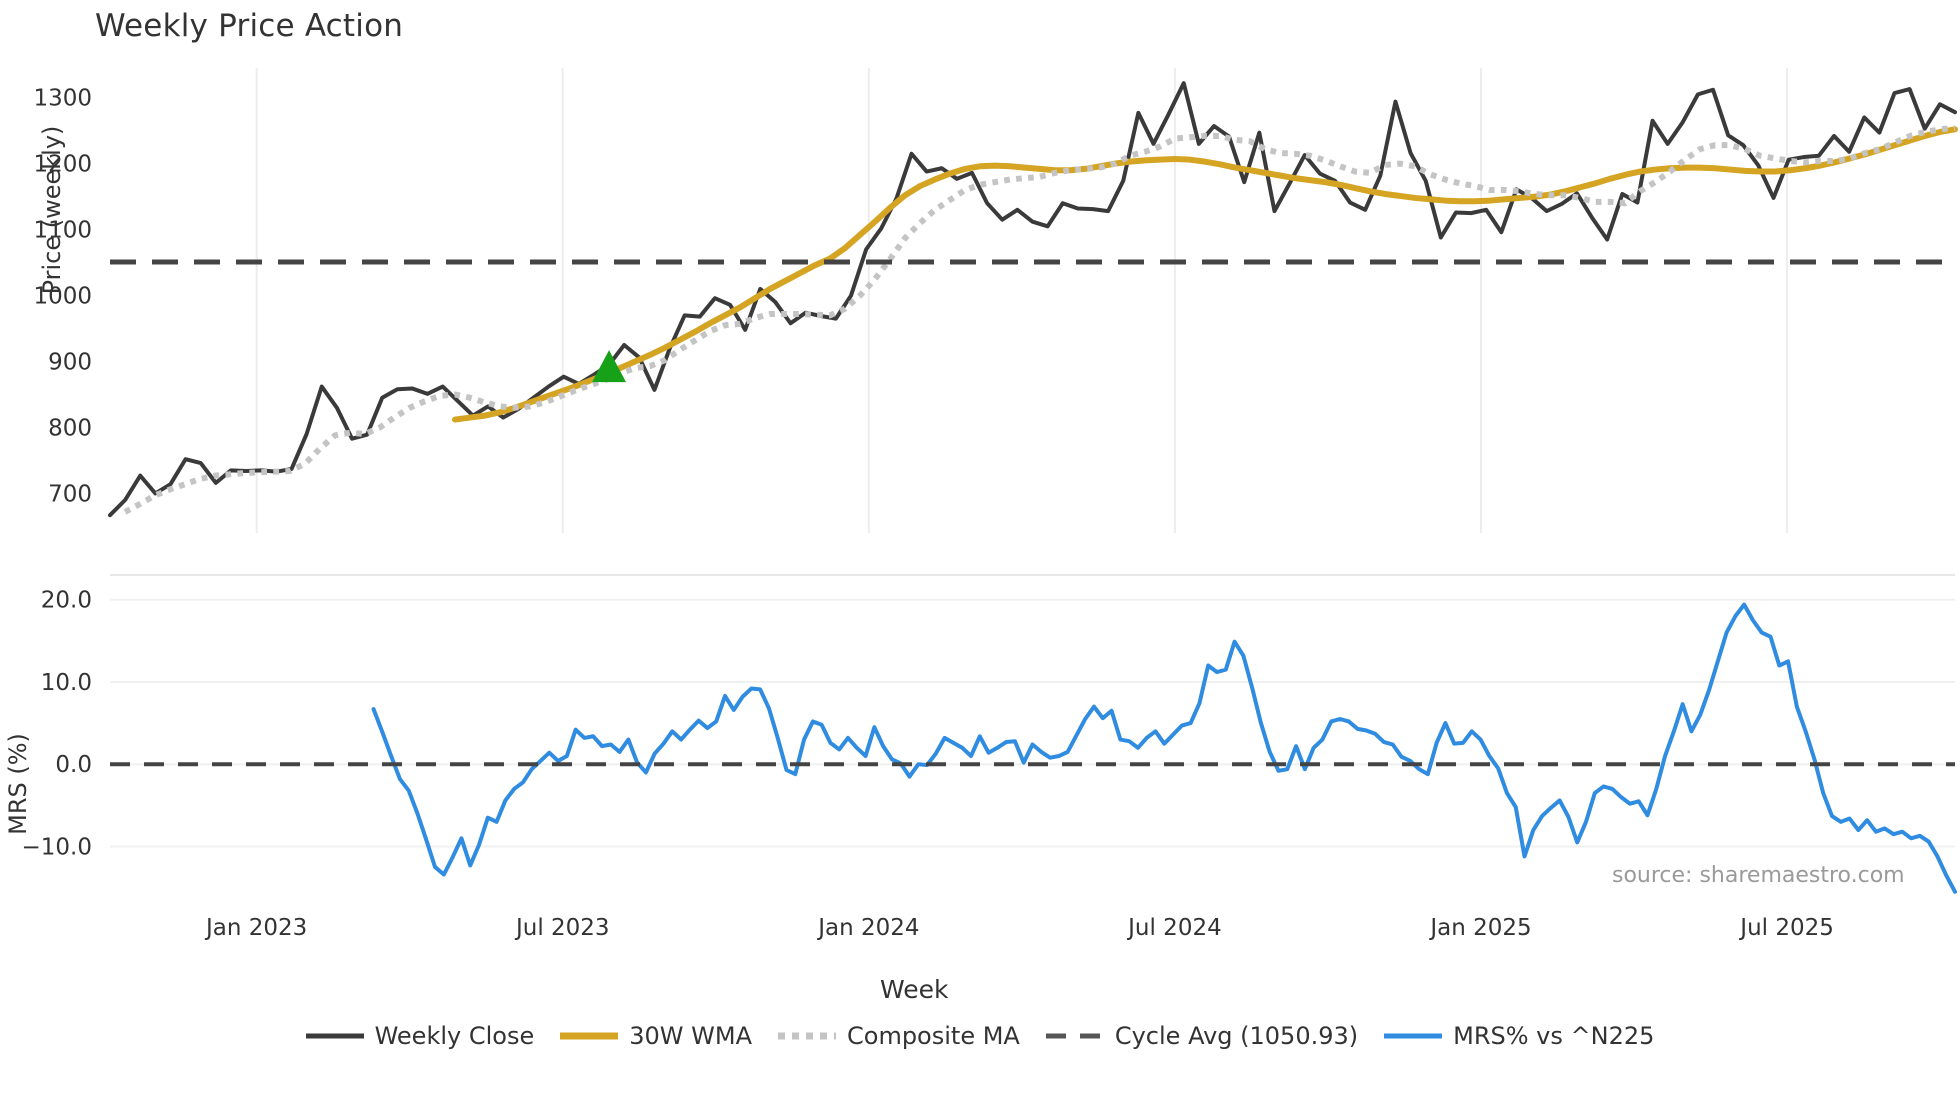  What do you see at coordinates (1786, 928) in the screenshot?
I see `x-axis-tick-label: Jul 2025` at bounding box center [1786, 928].